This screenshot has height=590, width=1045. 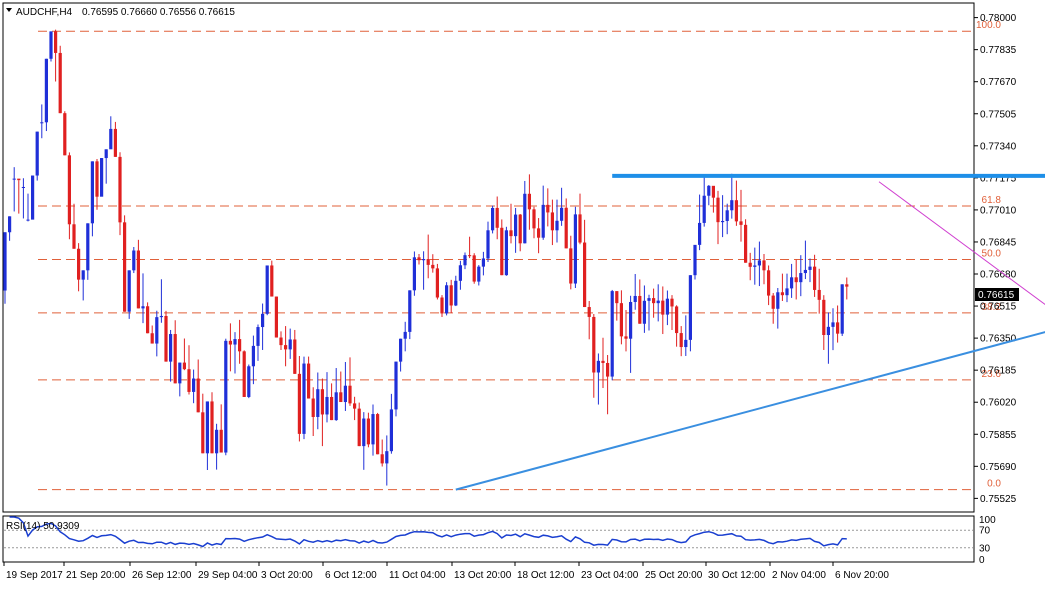 I want to click on y-tick-label: 0.77835, so click(x=998, y=50).